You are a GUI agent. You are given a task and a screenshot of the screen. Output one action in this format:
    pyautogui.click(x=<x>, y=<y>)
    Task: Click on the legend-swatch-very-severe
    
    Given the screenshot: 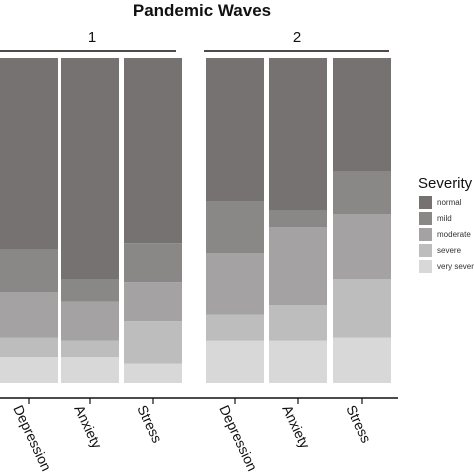 What is the action you would take?
    pyautogui.click(x=425, y=266)
    